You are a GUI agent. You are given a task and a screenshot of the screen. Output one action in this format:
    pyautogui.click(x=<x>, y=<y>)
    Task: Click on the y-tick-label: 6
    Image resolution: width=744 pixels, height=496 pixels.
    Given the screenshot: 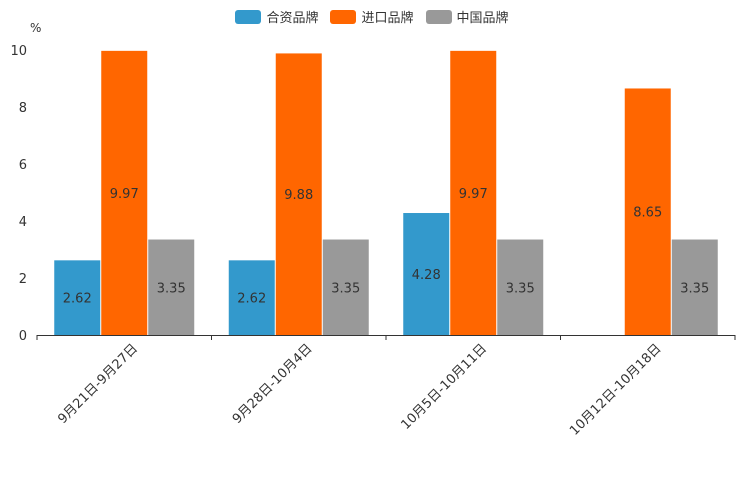 What is the action you would take?
    pyautogui.click(x=23, y=165)
    